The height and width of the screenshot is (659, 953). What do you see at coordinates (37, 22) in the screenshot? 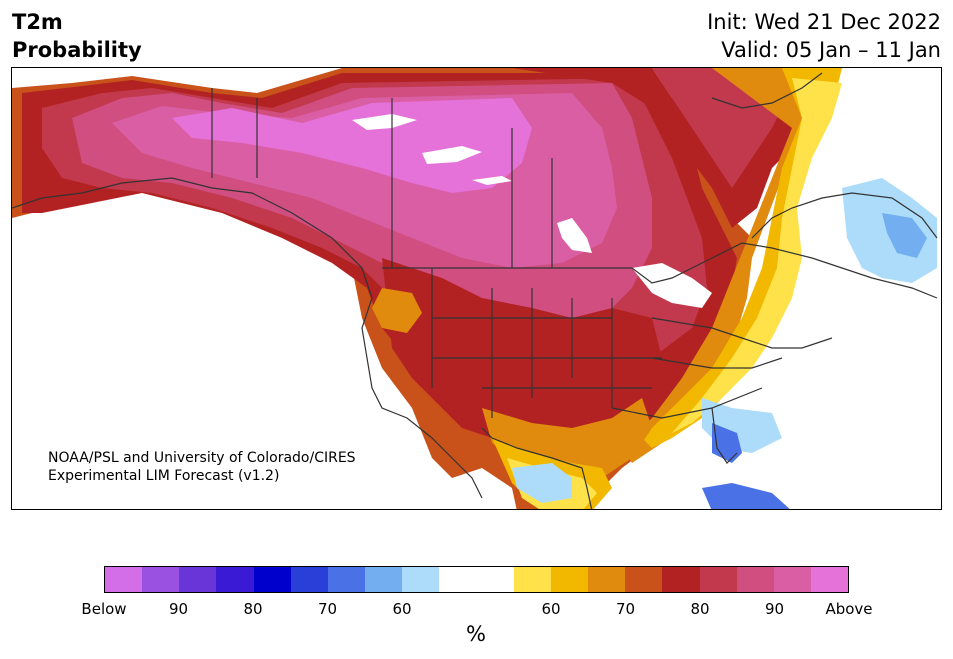
I see `title-line-variable: T2m` at bounding box center [37, 22].